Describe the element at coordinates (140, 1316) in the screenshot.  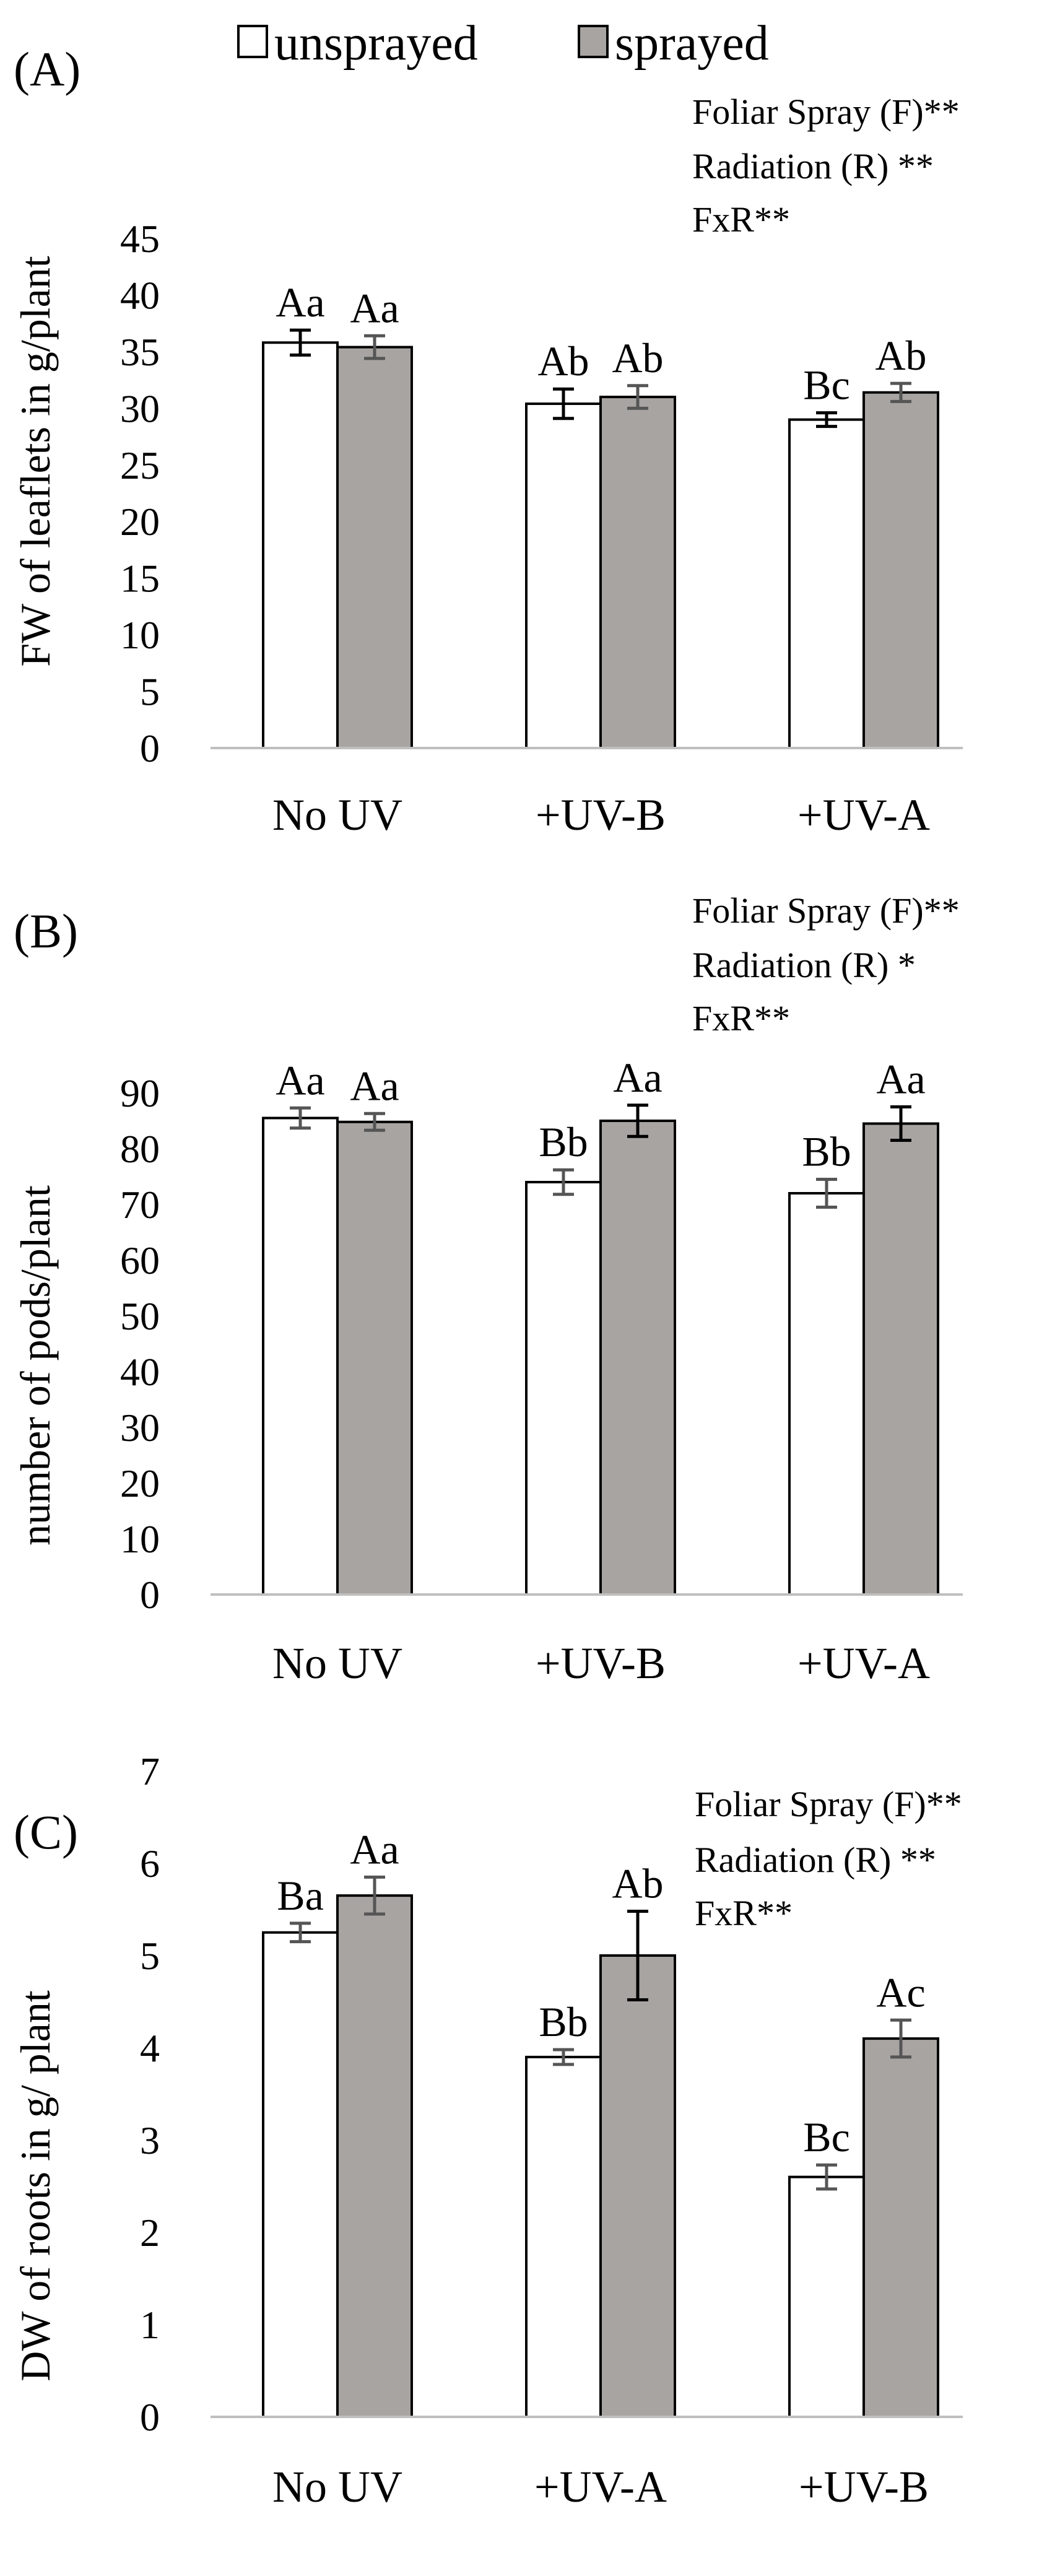
I see `y-tick-label: 50` at that location.